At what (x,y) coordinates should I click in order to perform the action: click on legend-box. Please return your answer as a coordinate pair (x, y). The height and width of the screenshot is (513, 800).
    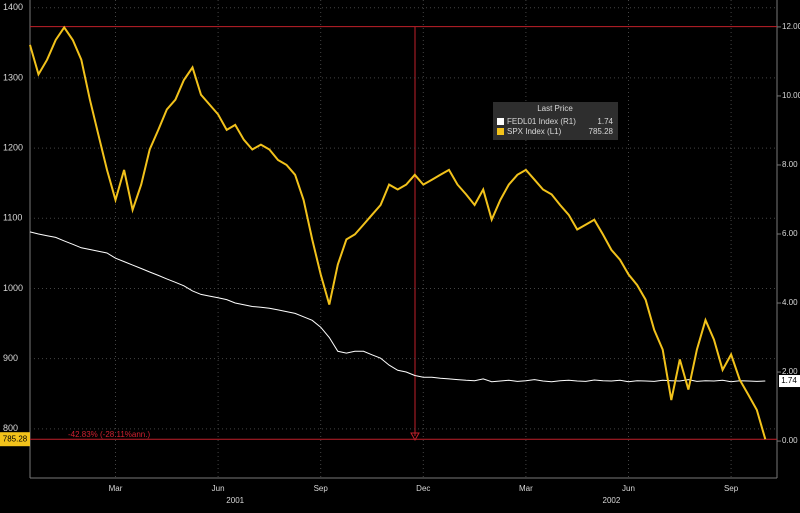
    Looking at the image, I should click on (555, 121).